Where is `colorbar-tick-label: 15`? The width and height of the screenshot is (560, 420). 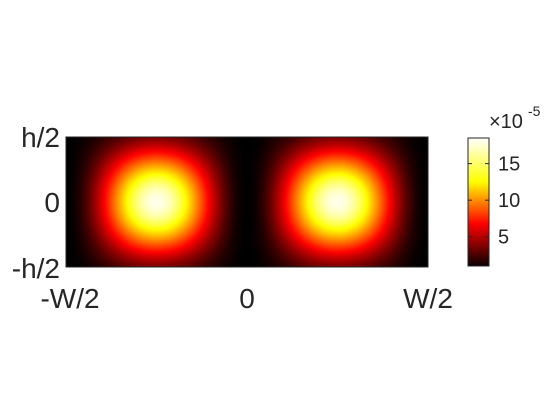 colorbar-tick-label: 15 is located at coordinates (509, 165).